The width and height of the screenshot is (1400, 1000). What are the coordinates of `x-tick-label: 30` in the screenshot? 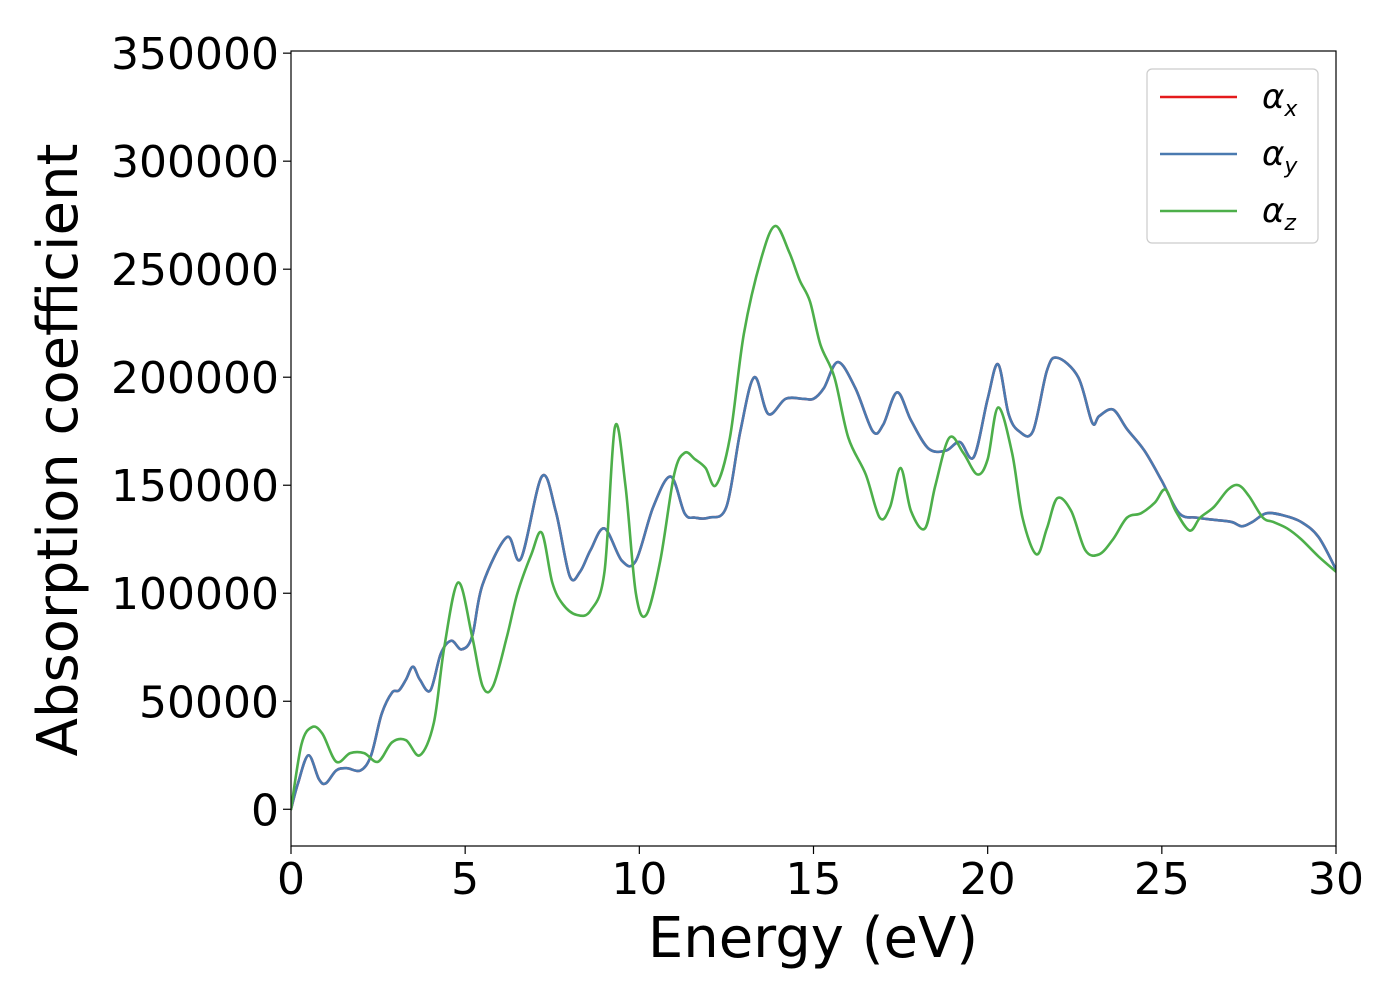 It's located at (1336, 879).